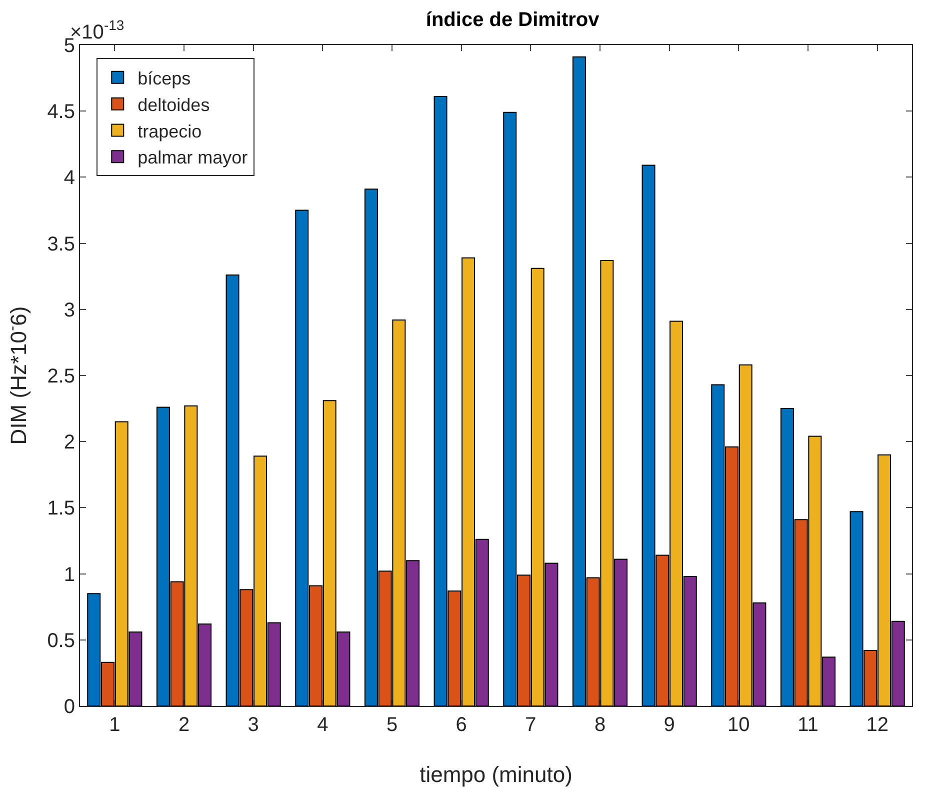  What do you see at coordinates (61, 112) in the screenshot?
I see `y-tick-label: 4.5` at bounding box center [61, 112].